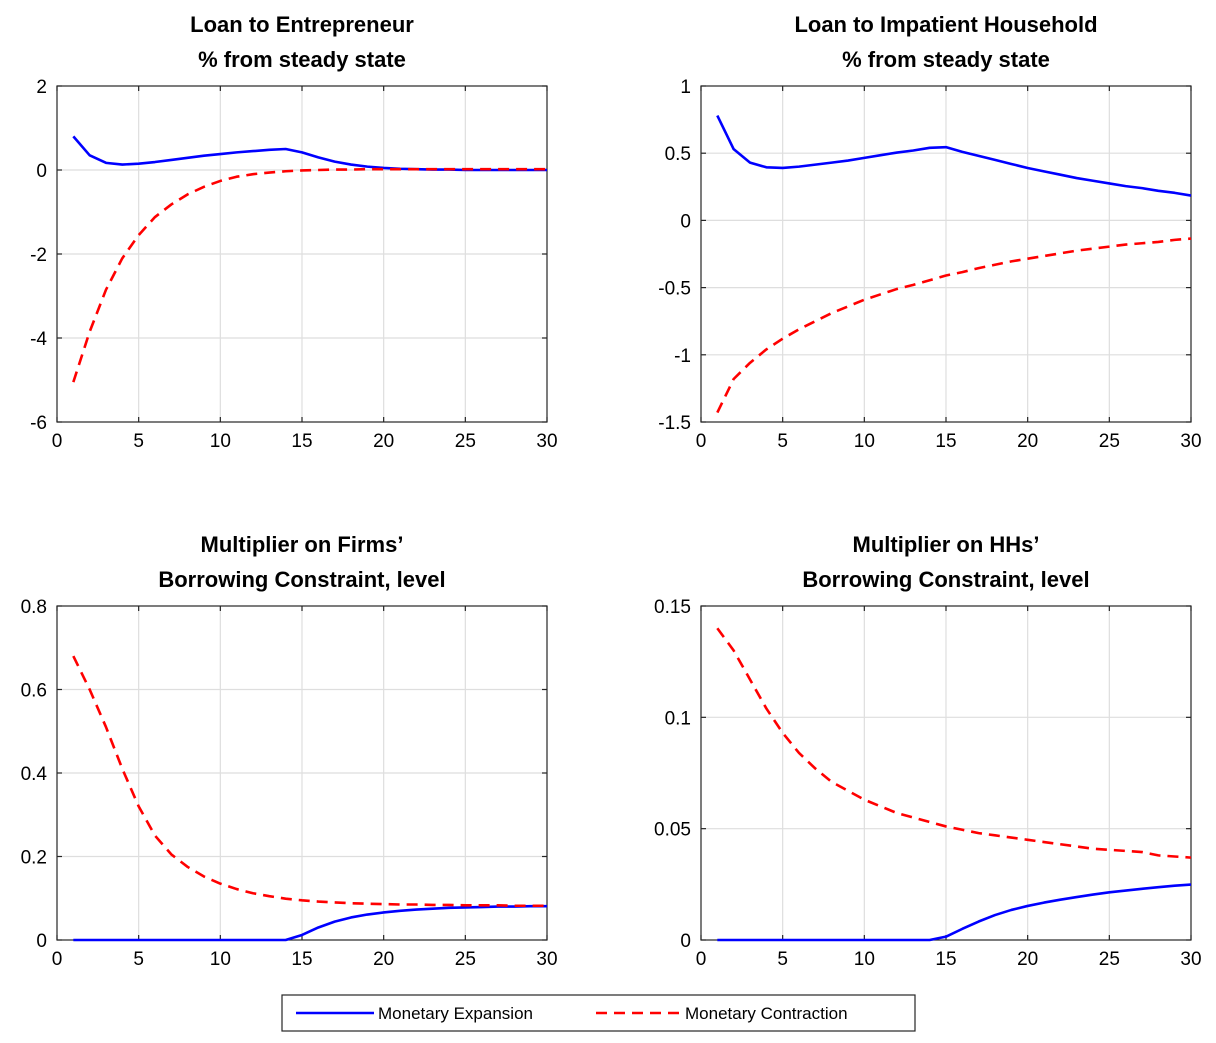 Image resolution: width=1216 pixels, height=1043 pixels. What do you see at coordinates (674, 423) in the screenshot?
I see `y-tick-label: -1.5` at bounding box center [674, 423].